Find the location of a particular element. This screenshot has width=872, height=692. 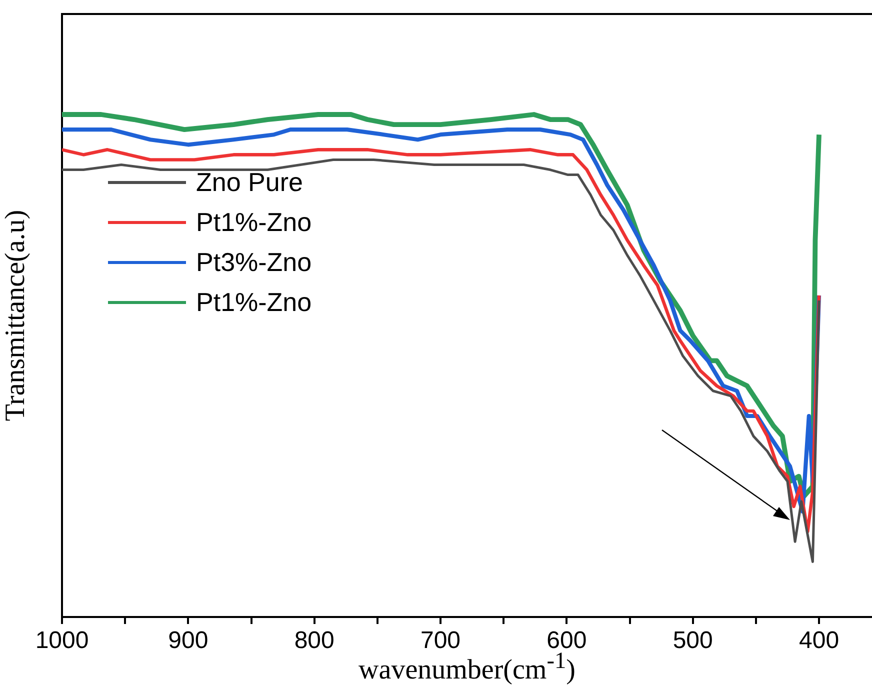

x-tick-label: 500 is located at coordinates (692, 640).